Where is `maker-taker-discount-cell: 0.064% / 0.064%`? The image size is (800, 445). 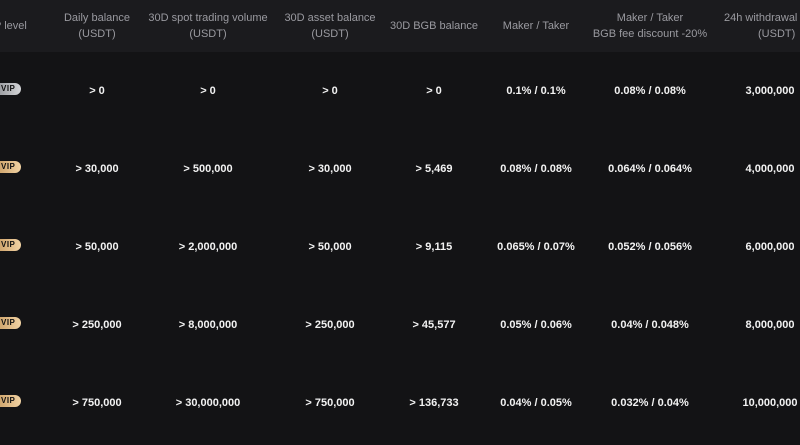
maker-taker-discount-cell: 0.064% / 0.064% is located at coordinates (650, 169).